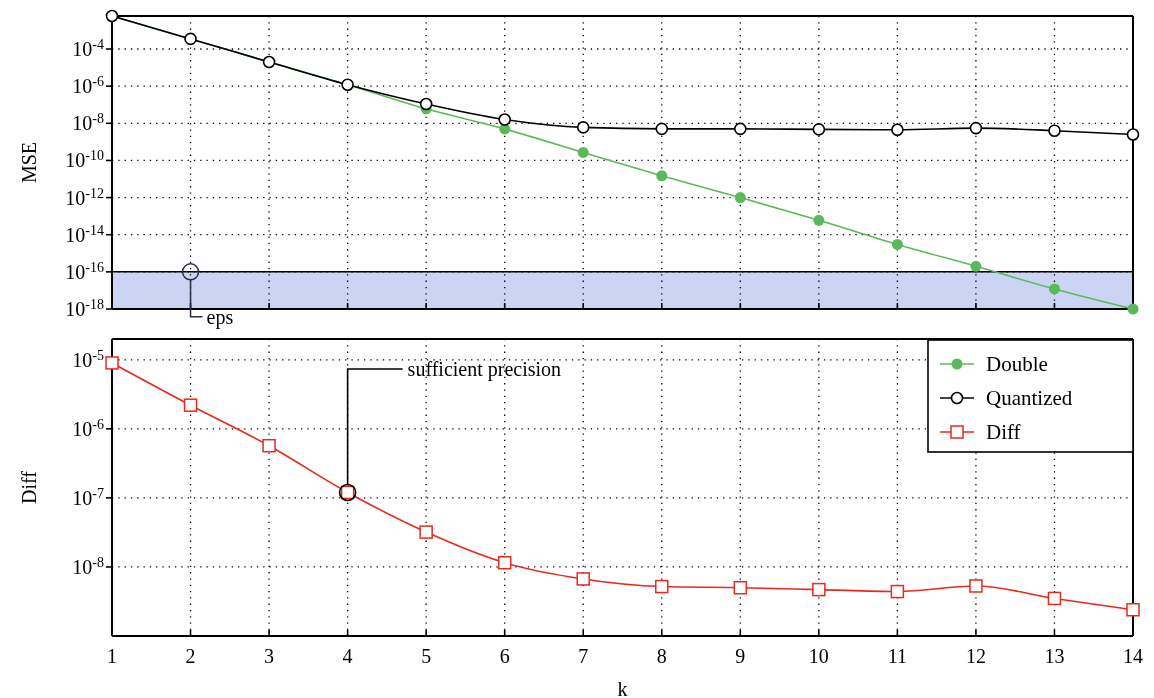  What do you see at coordinates (1133, 656) in the screenshot?
I see `x-tick-label: 14` at bounding box center [1133, 656].